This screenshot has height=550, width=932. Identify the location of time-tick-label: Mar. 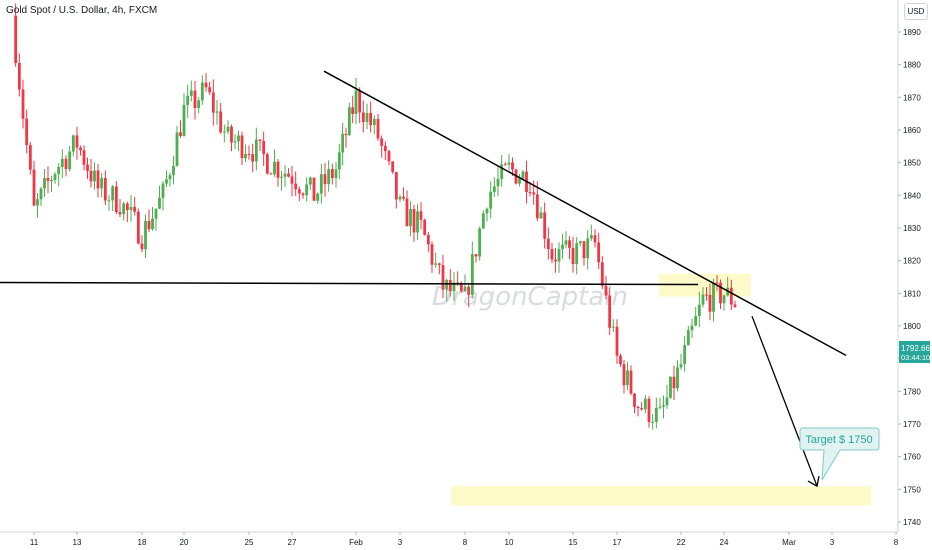
(789, 542).